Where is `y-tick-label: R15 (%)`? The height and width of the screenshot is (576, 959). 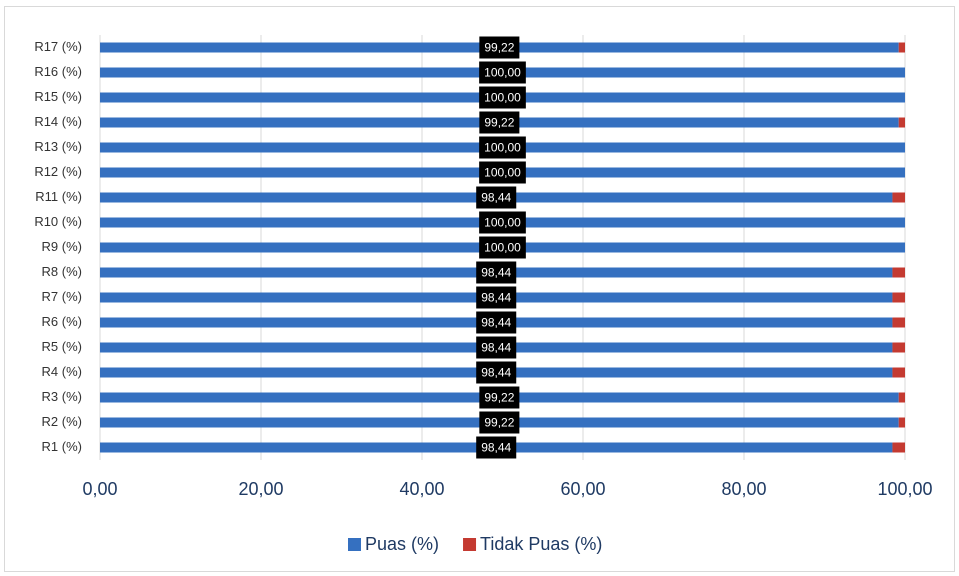 y-tick-label: R15 (%) is located at coordinates (58, 96).